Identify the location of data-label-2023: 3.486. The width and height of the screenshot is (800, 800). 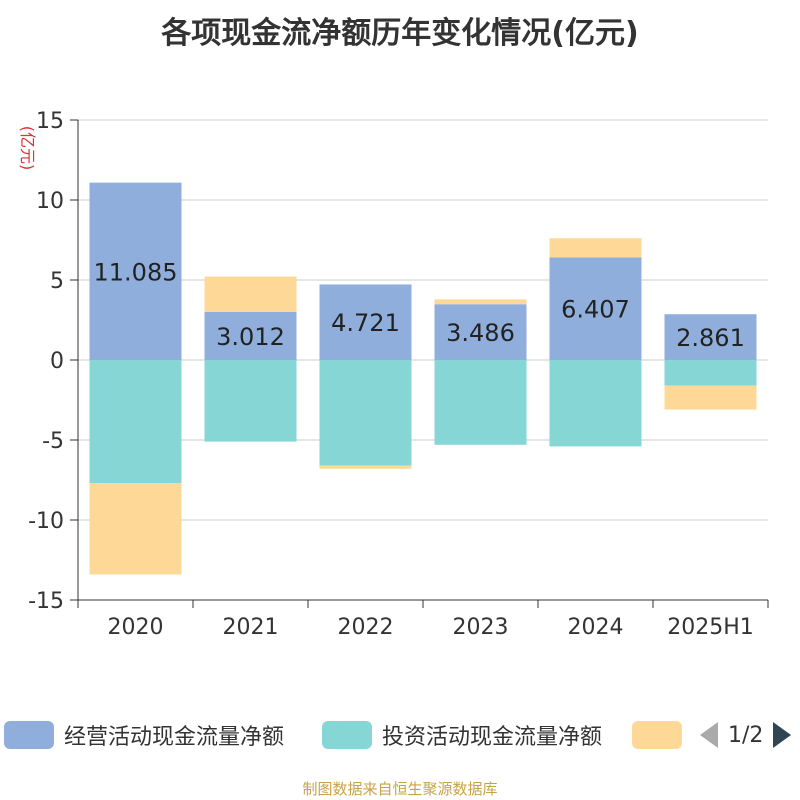
(480, 333).